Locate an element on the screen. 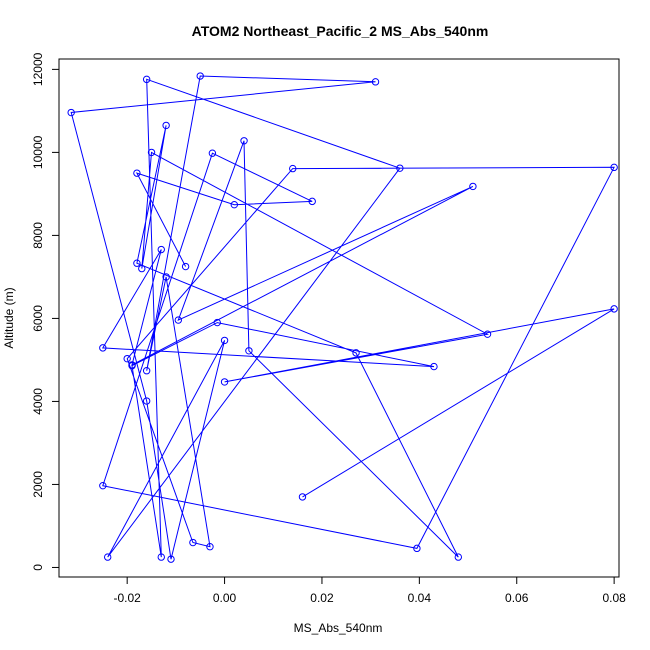 The image size is (650, 650). y-tick-label: 10000 is located at coordinates (38, 152).